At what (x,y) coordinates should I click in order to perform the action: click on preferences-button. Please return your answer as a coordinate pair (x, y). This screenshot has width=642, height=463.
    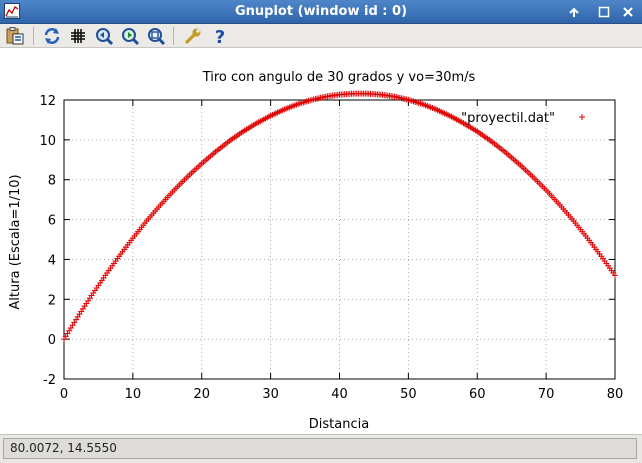
    Looking at the image, I should click on (193, 36).